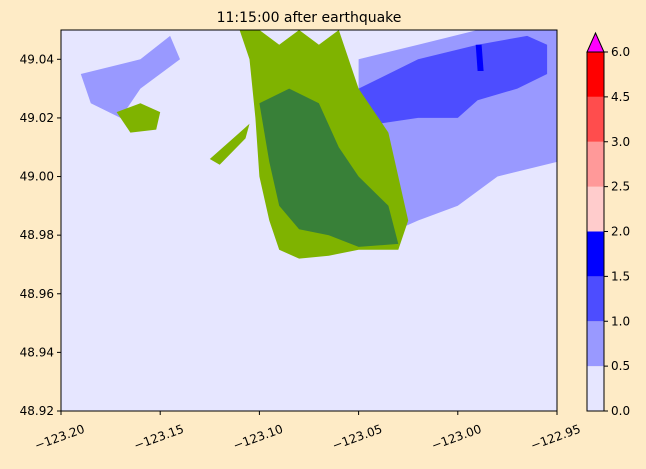 The height and width of the screenshot is (469, 646). What do you see at coordinates (309, 18) in the screenshot?
I see `chart-title: 11:15:00 after earthquake` at bounding box center [309, 18].